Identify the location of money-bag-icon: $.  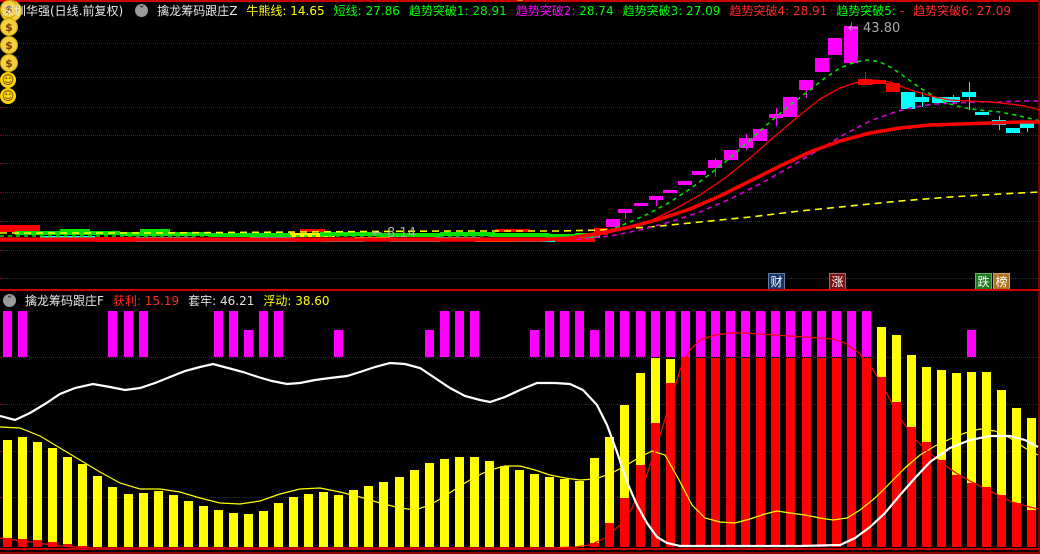
(9, 63).